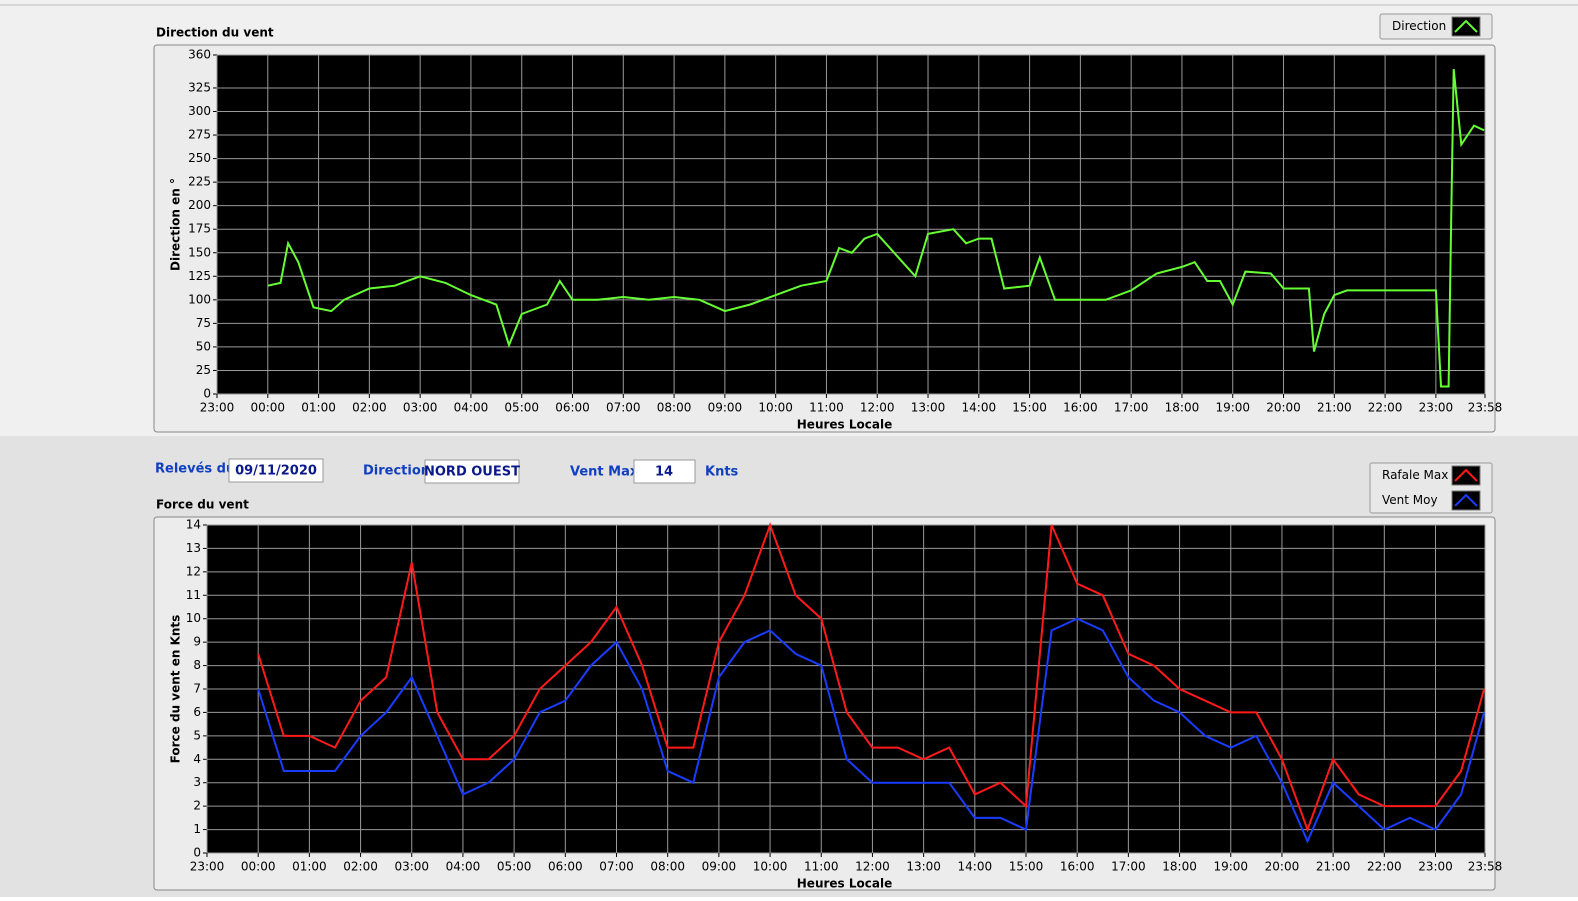  What do you see at coordinates (604, 472) in the screenshot?
I see `vent-max-label: Vent Max` at bounding box center [604, 472].